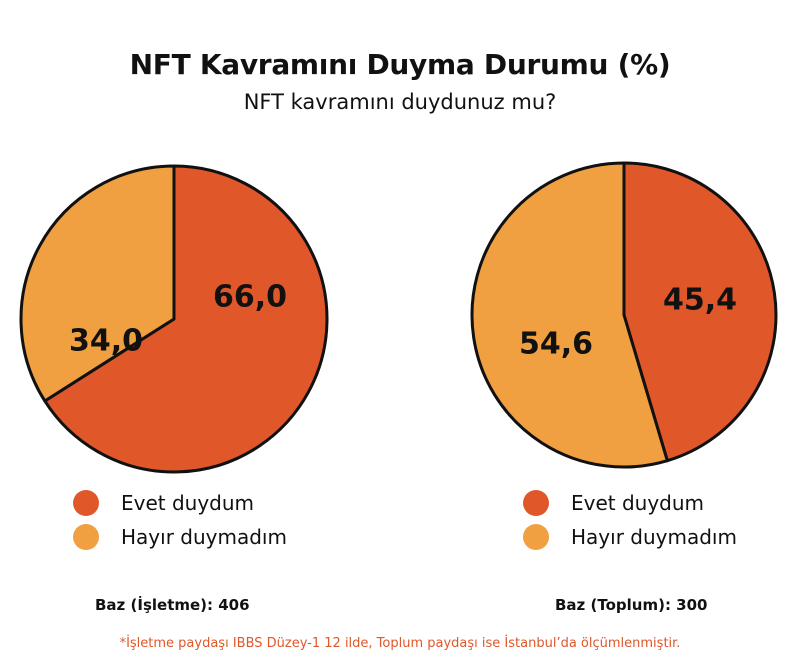  I want to click on pie-slice-evet, so click(700, 312).